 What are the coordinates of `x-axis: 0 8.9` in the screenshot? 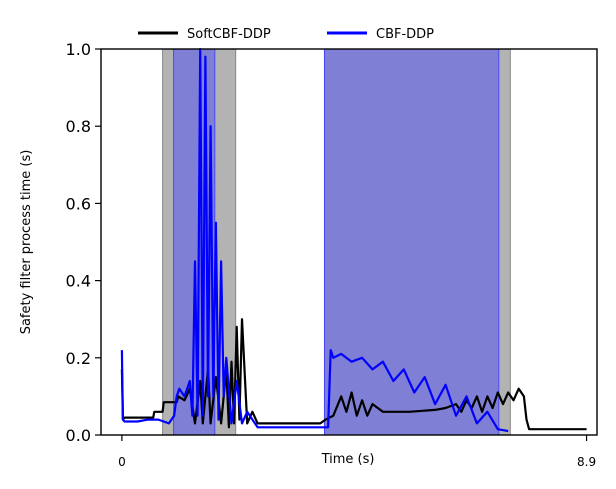 It's located at (357, 452).